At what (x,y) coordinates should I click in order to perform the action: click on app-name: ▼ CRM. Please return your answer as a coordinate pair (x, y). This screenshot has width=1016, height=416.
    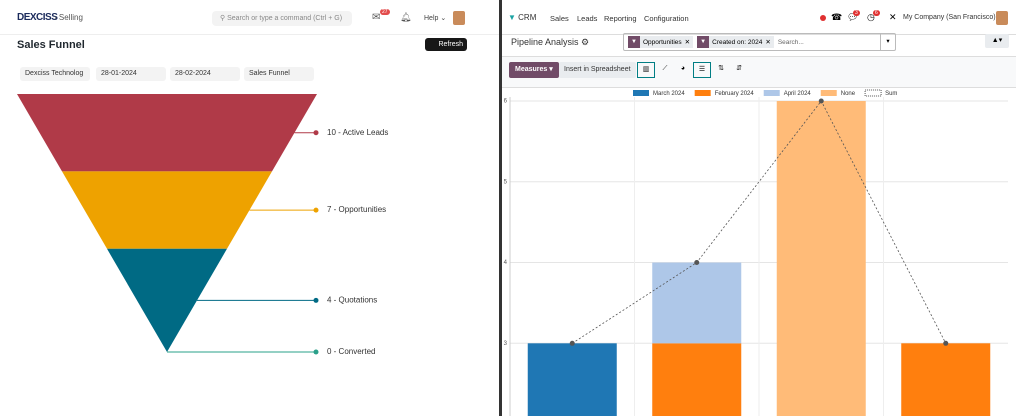
    Looking at the image, I should click on (522, 17).